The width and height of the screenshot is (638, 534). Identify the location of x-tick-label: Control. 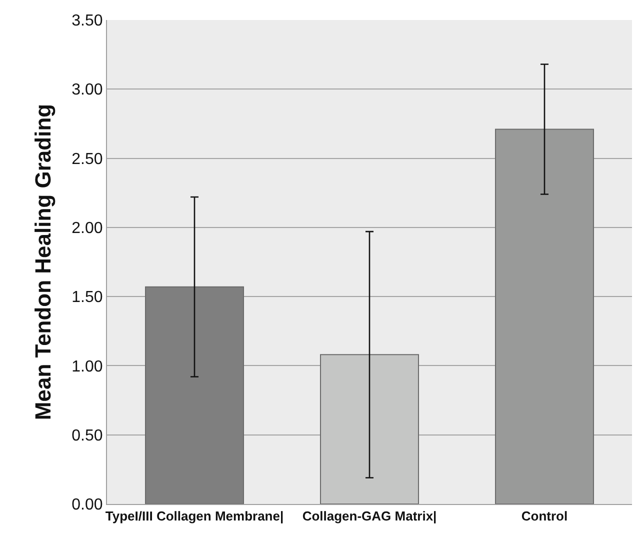
(544, 516).